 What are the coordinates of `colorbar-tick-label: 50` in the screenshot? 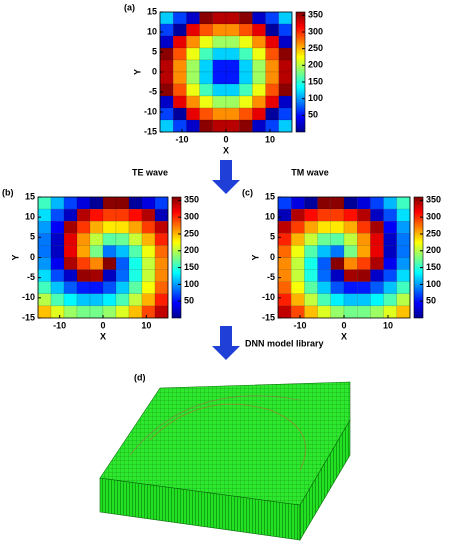 It's located at (313, 115).